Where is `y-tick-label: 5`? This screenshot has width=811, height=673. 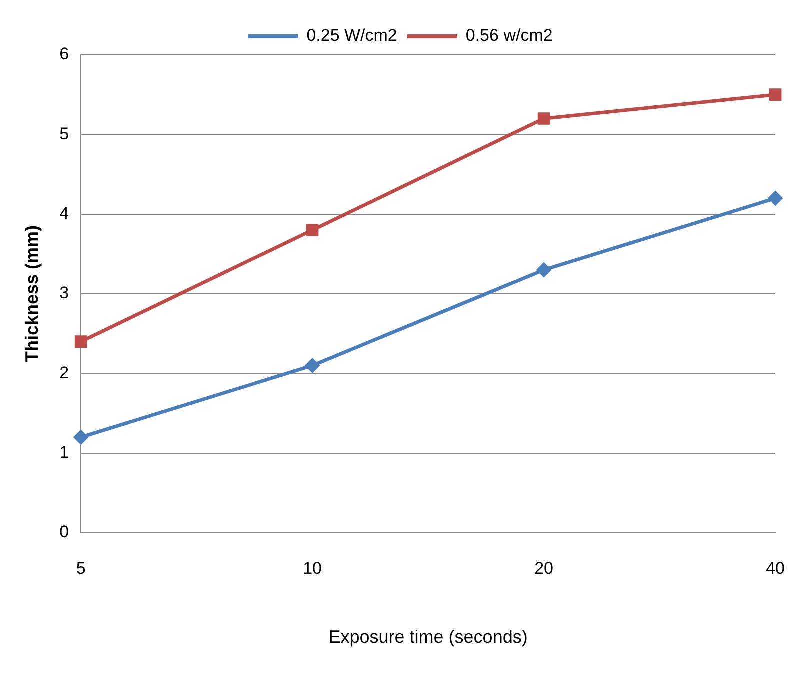
y-tick-label: 5 is located at coordinates (65, 134).